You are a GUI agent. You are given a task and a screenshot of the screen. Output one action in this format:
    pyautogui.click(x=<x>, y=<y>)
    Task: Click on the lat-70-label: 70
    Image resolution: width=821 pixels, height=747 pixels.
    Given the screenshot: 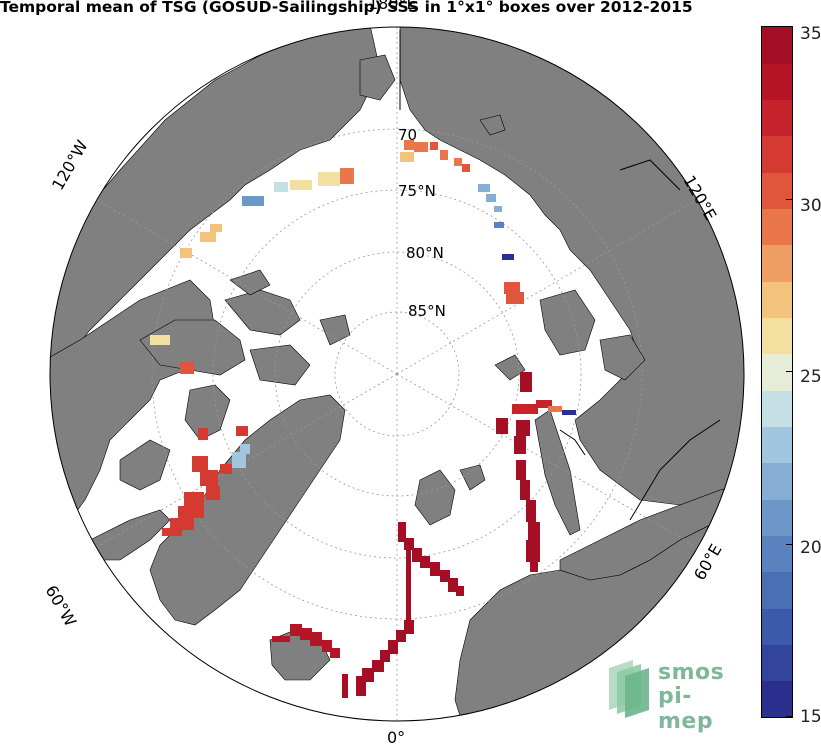 What is the action you would take?
    pyautogui.click(x=408, y=135)
    